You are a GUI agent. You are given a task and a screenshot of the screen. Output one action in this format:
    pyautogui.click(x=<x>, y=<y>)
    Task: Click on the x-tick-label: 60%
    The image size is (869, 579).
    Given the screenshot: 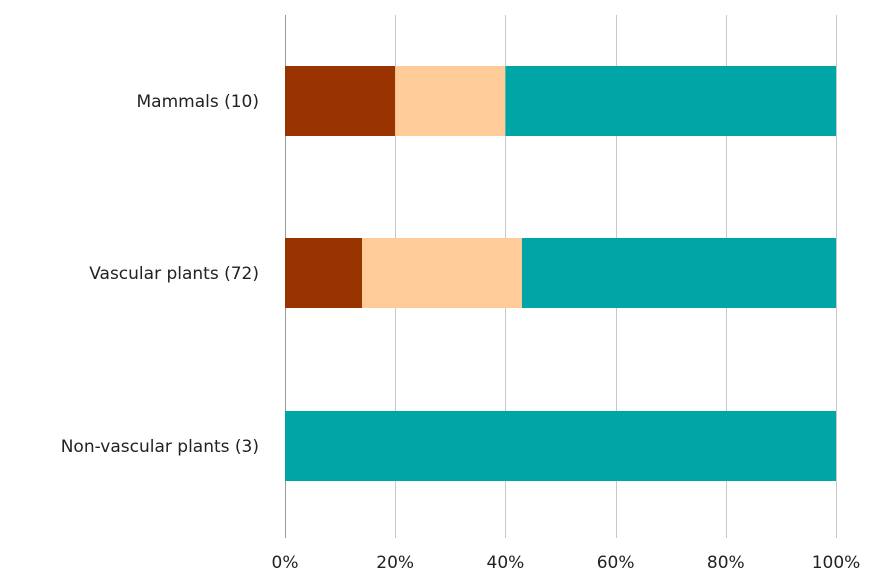 What is the action you would take?
    pyautogui.click(x=616, y=563)
    